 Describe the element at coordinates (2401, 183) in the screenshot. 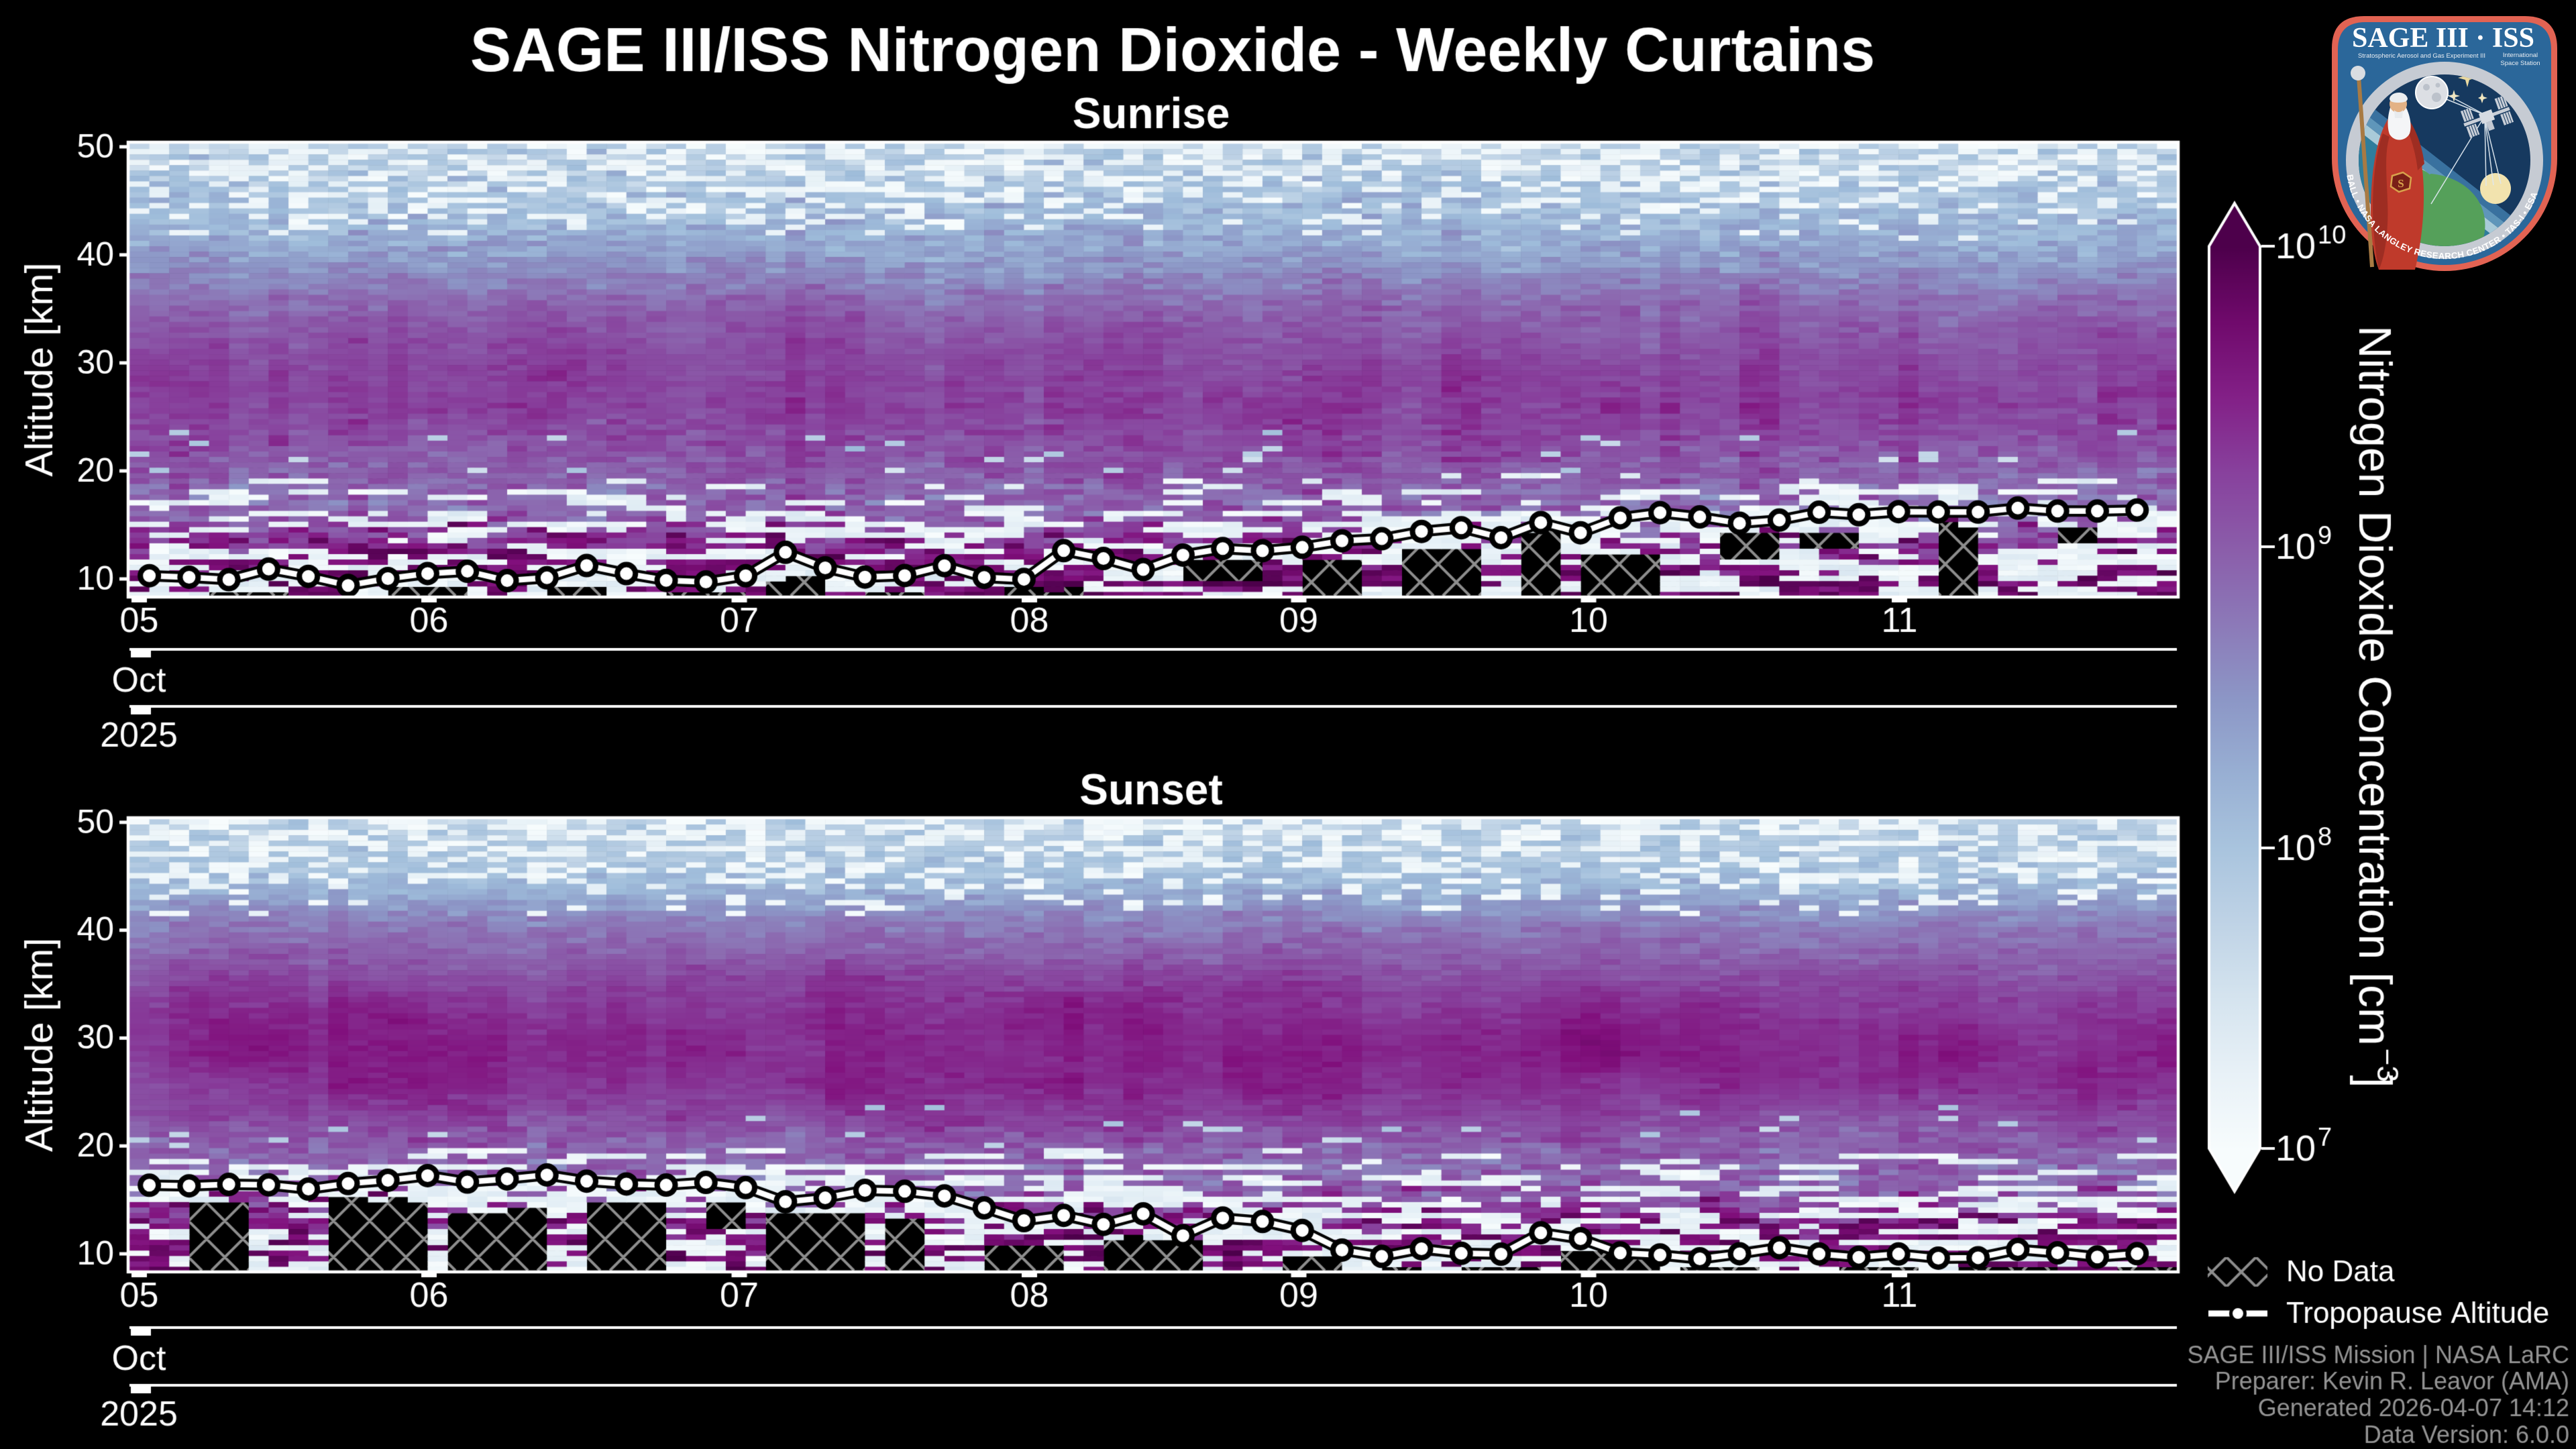

I see `svg-text: S` at that location.